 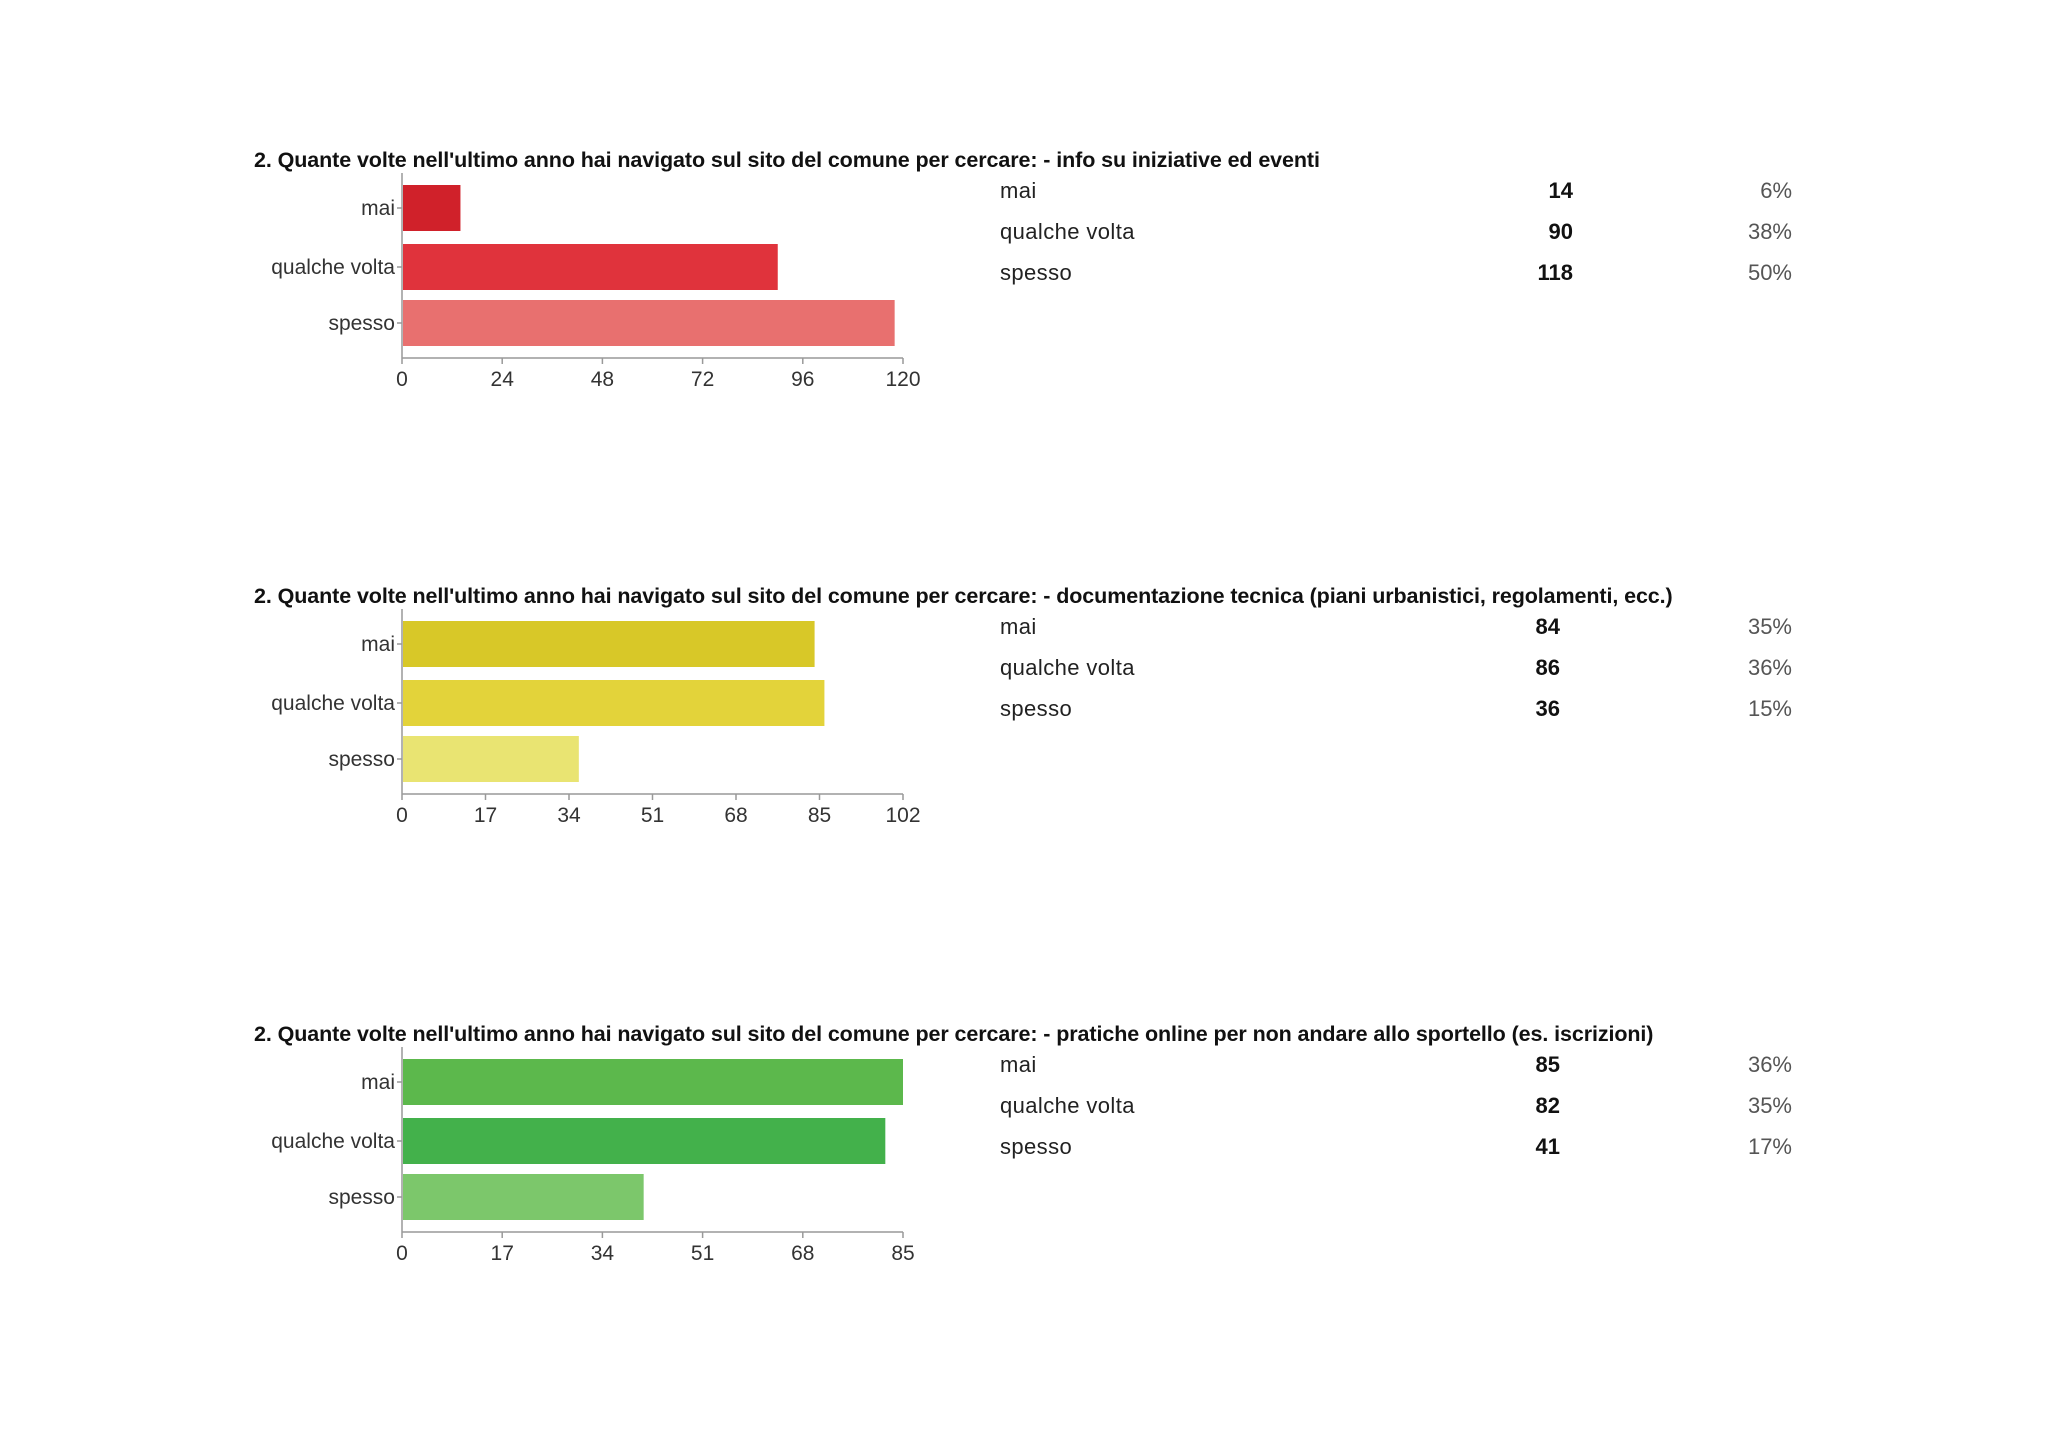 What do you see at coordinates (1547, 1064) in the screenshot?
I see `stats-count: 85` at bounding box center [1547, 1064].